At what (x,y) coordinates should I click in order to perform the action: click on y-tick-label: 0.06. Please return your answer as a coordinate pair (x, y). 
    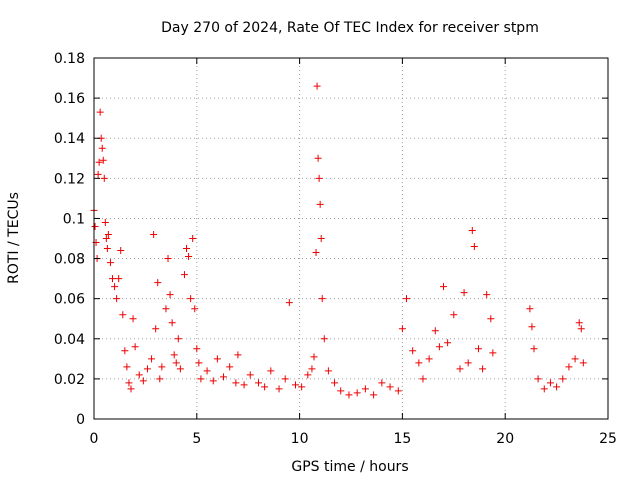
    Looking at the image, I should click on (69, 300).